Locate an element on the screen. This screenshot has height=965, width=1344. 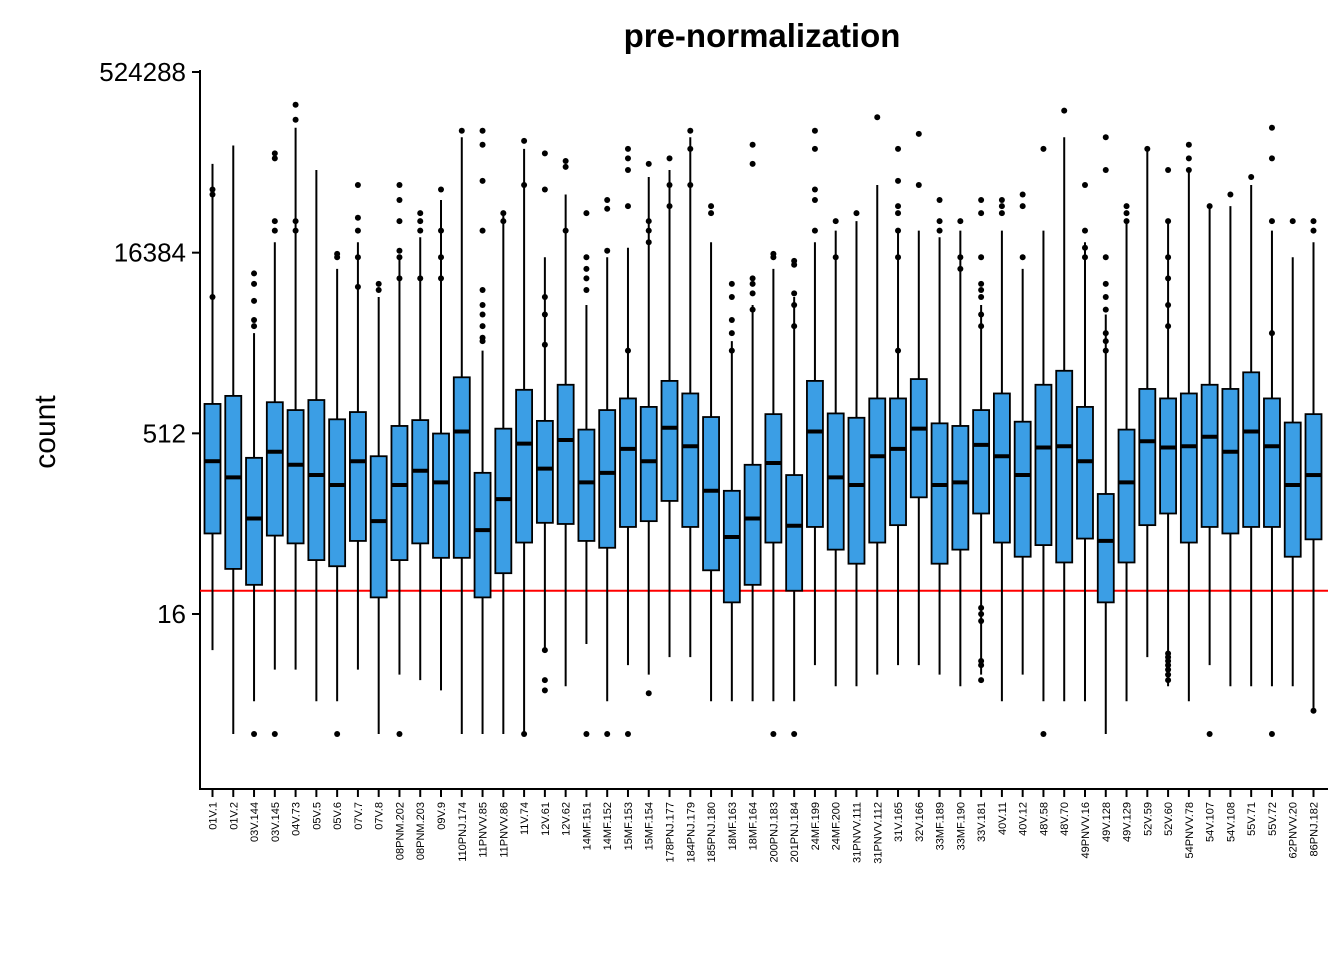
x-tick-label: 31PNVV.111 is located at coordinates (857, 832).